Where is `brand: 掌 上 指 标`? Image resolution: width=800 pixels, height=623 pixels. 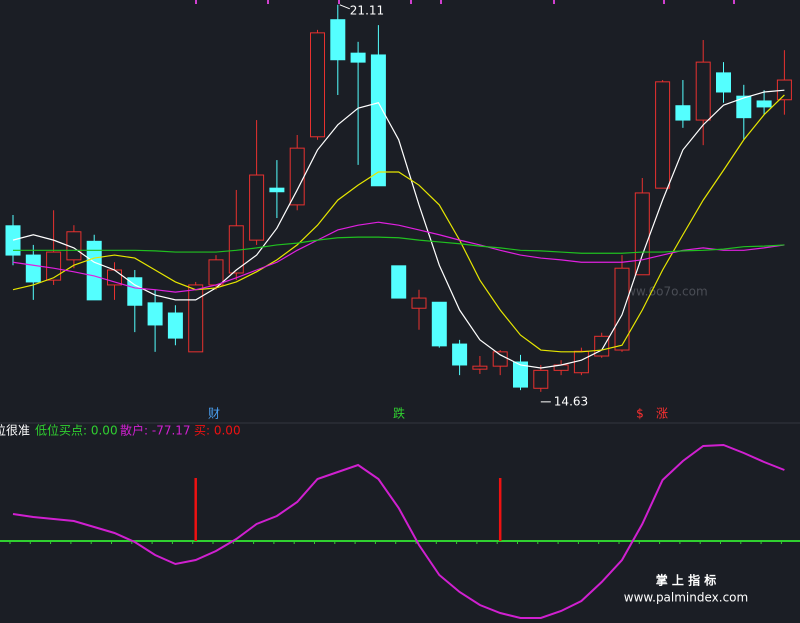
brand: 掌 上 指 标 is located at coordinates (686, 580).